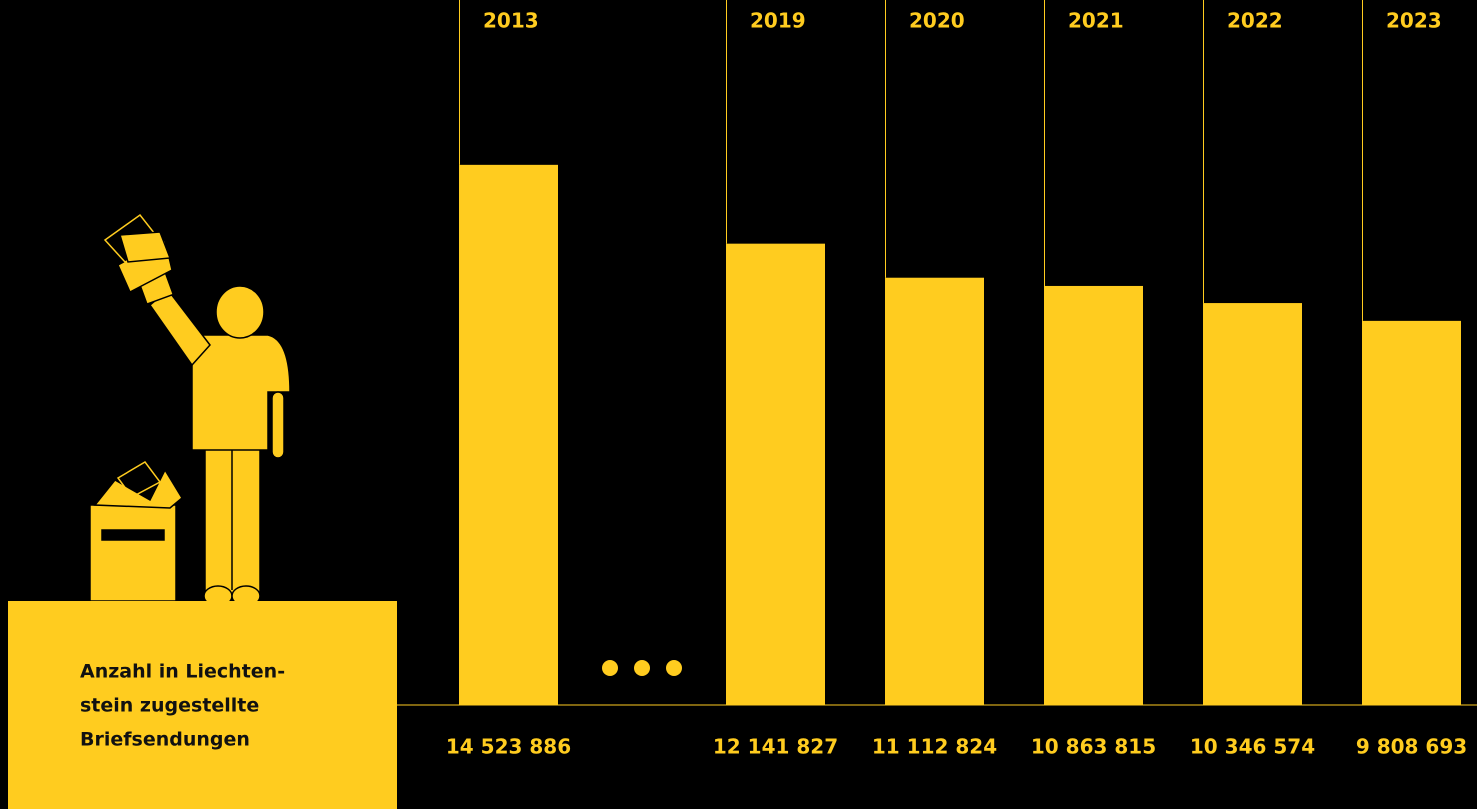 Image resolution: width=1477 pixels, height=809 pixels. I want to click on year-label: 2021, so click(1096, 21).